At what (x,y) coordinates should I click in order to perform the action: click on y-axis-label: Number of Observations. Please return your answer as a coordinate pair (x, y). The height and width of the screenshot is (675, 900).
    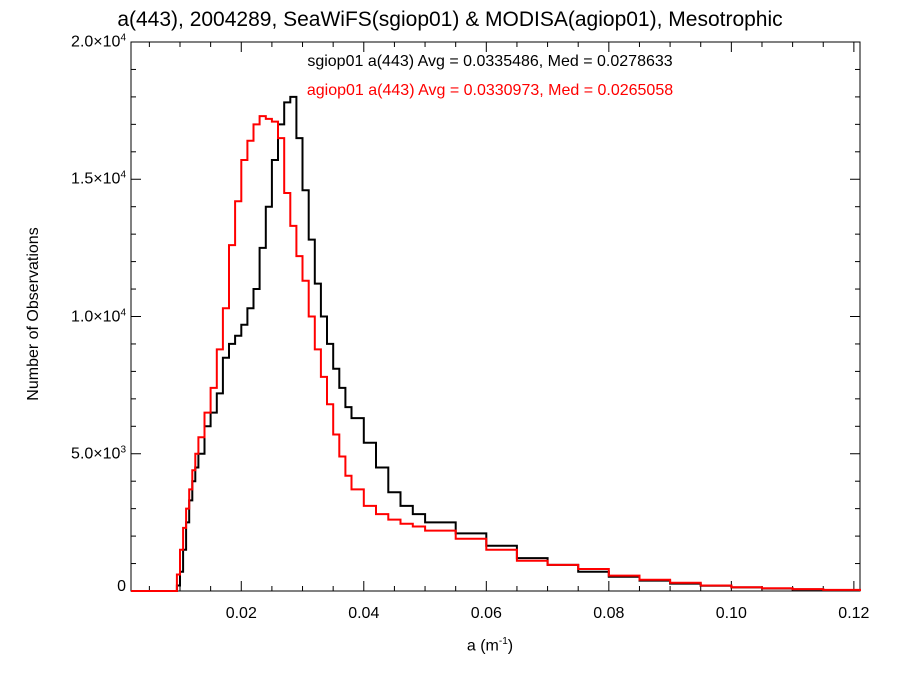
    Looking at the image, I should click on (33, 314).